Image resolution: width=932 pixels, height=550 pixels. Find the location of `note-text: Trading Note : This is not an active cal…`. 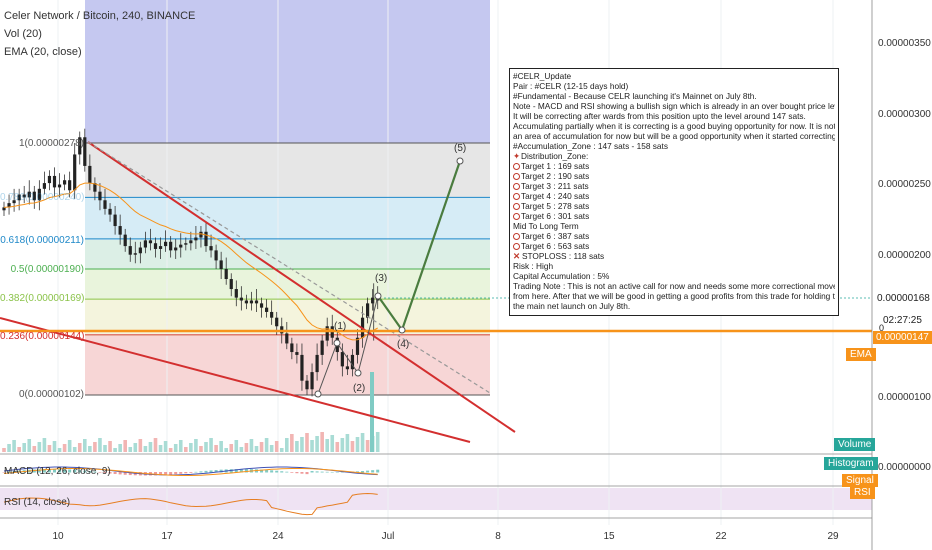

note-text: Trading Note : This is not an active cal… is located at coordinates (674, 286).